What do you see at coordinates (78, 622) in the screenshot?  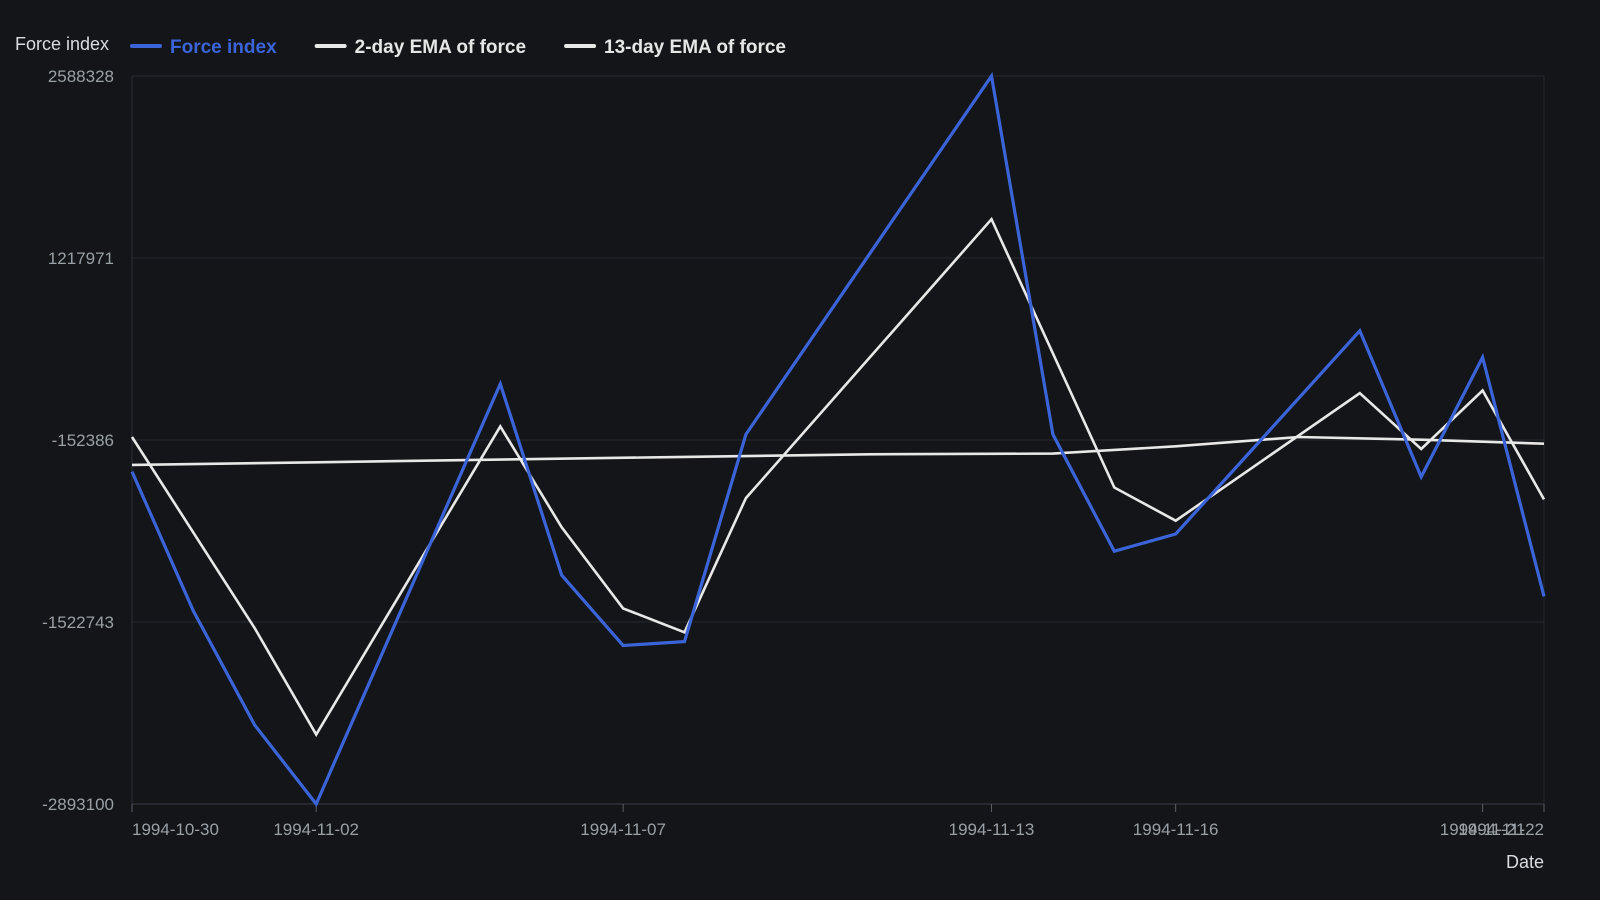 I see `y-tick-label: -1522743` at bounding box center [78, 622].